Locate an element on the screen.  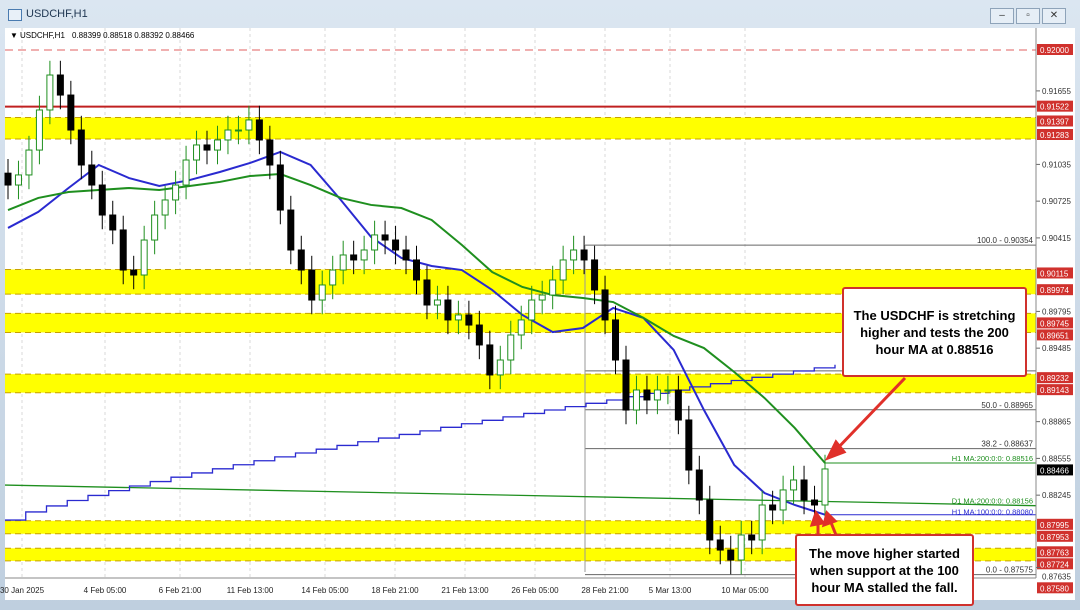
price-level-label: 0.89651 is located at coordinates (1054, 335).